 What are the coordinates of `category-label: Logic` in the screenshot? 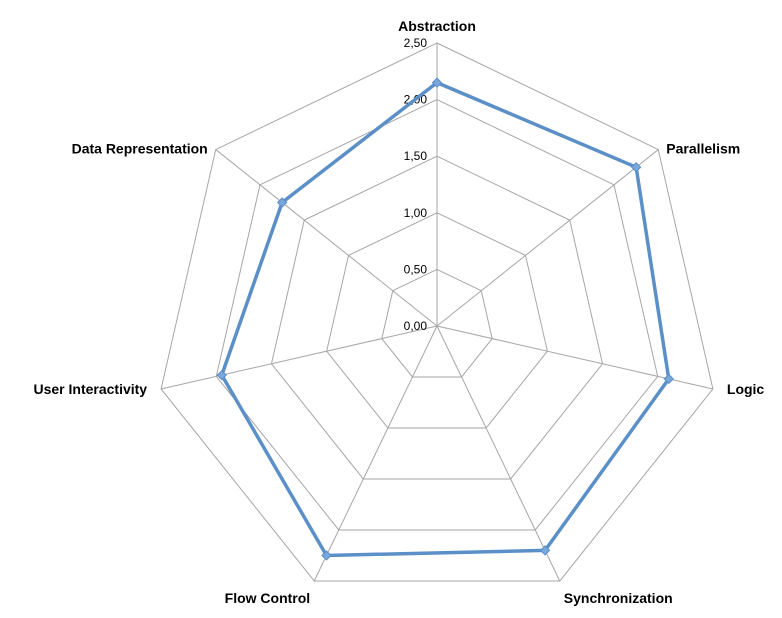 It's located at (746, 389).